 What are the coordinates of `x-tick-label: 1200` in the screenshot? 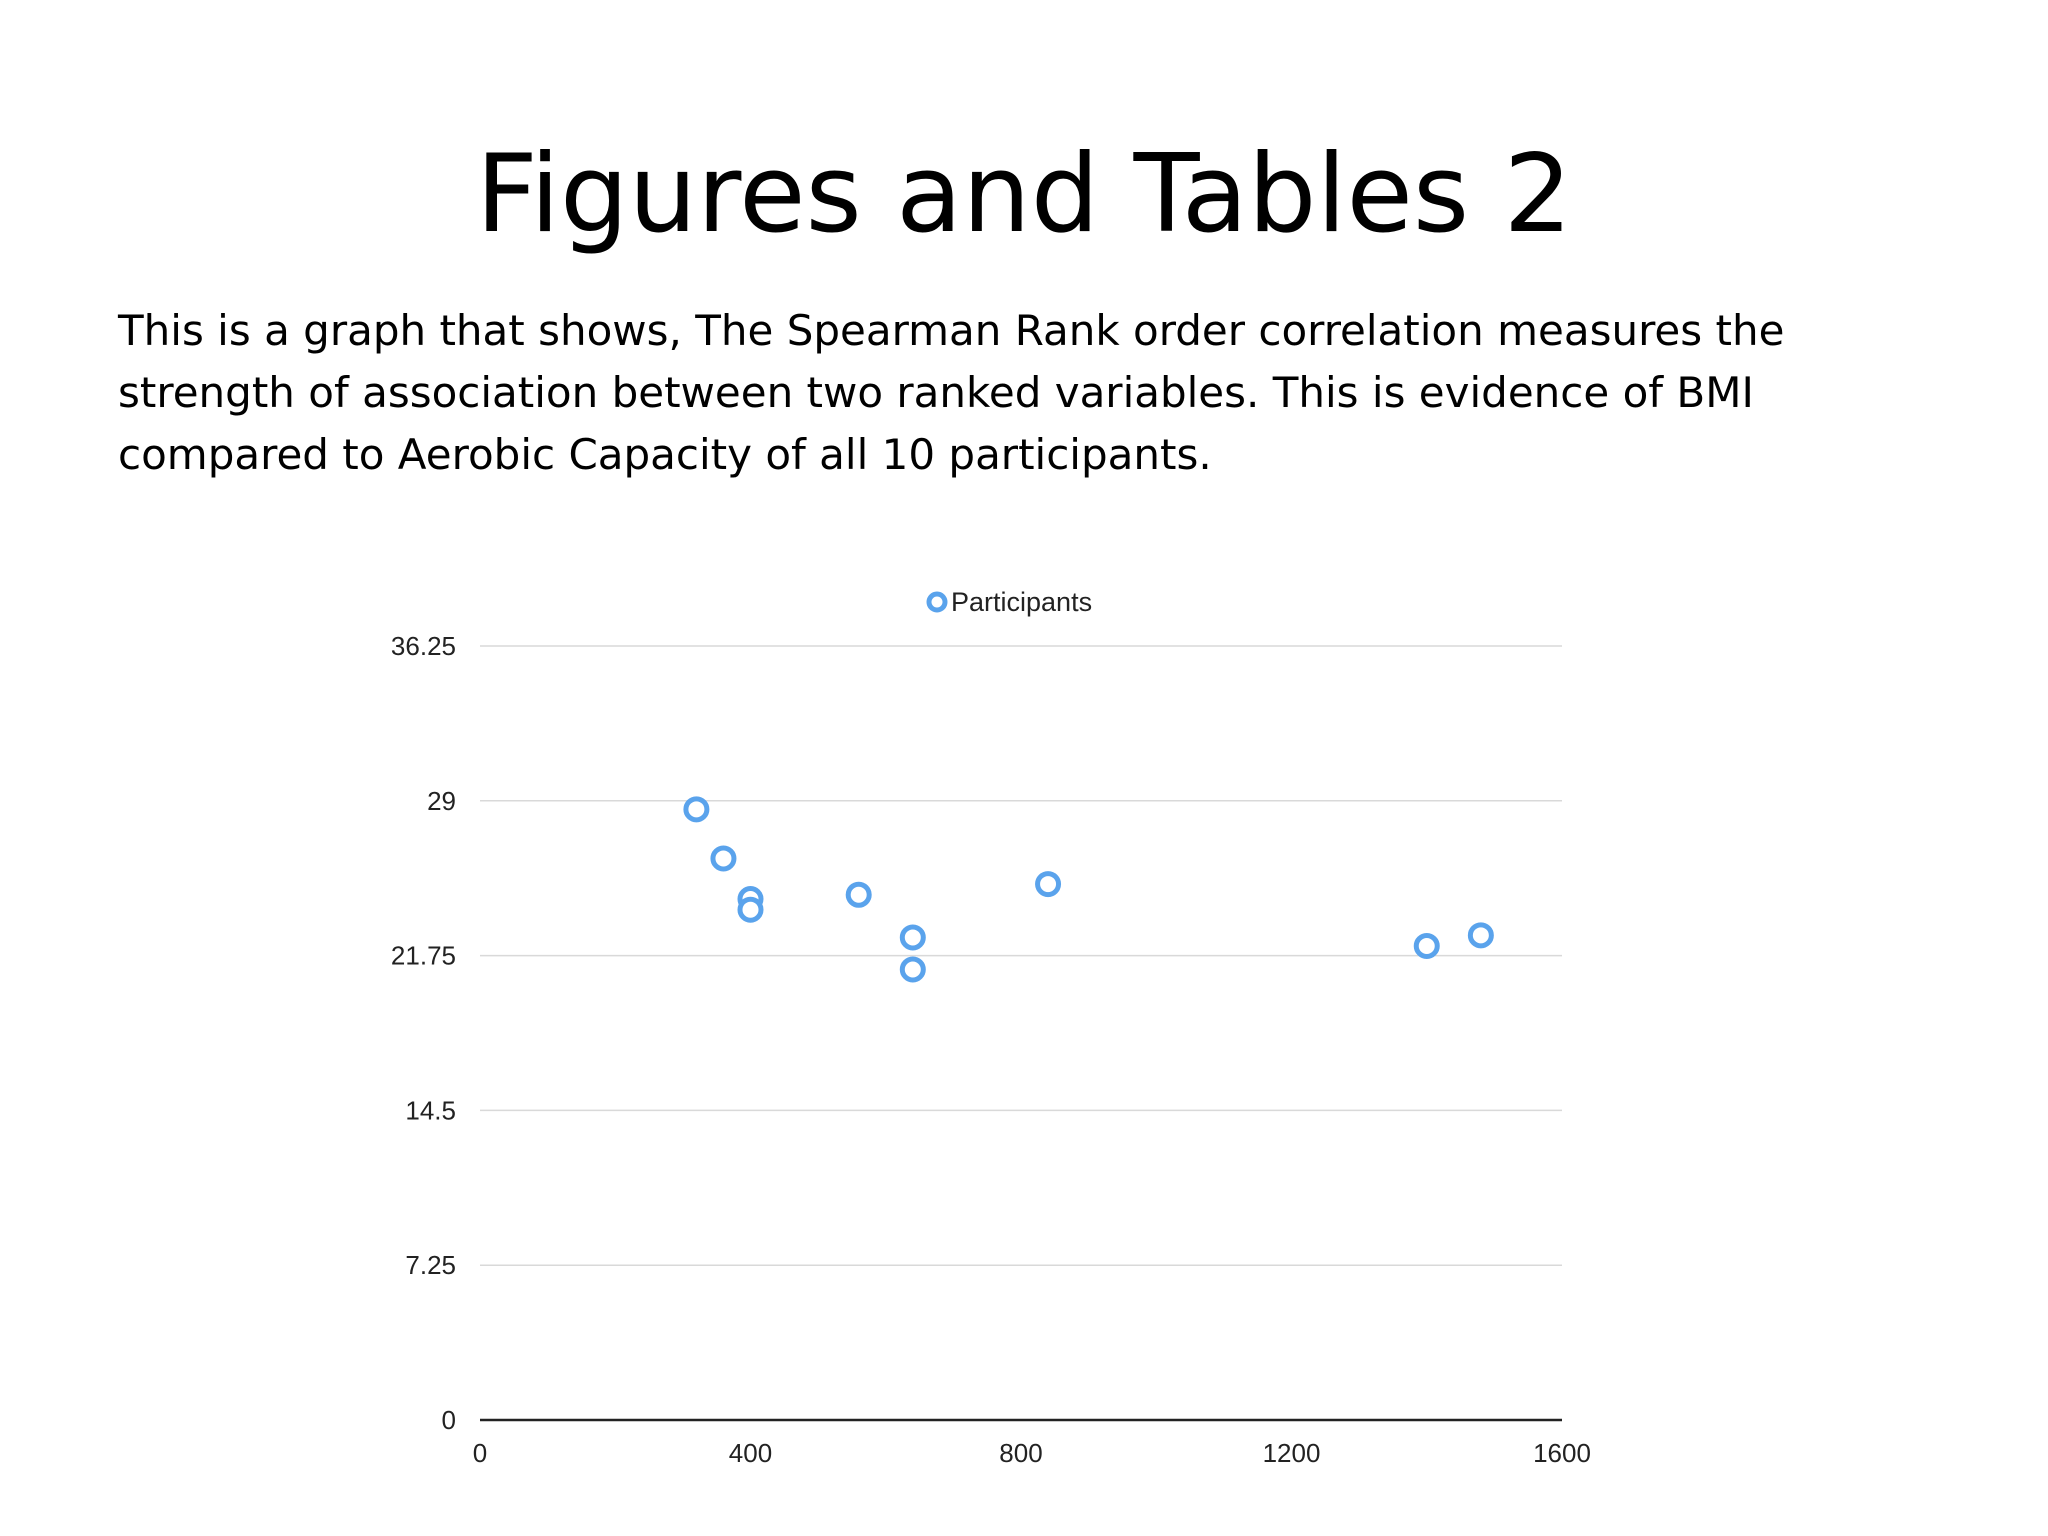 It's located at (1292, 1453).